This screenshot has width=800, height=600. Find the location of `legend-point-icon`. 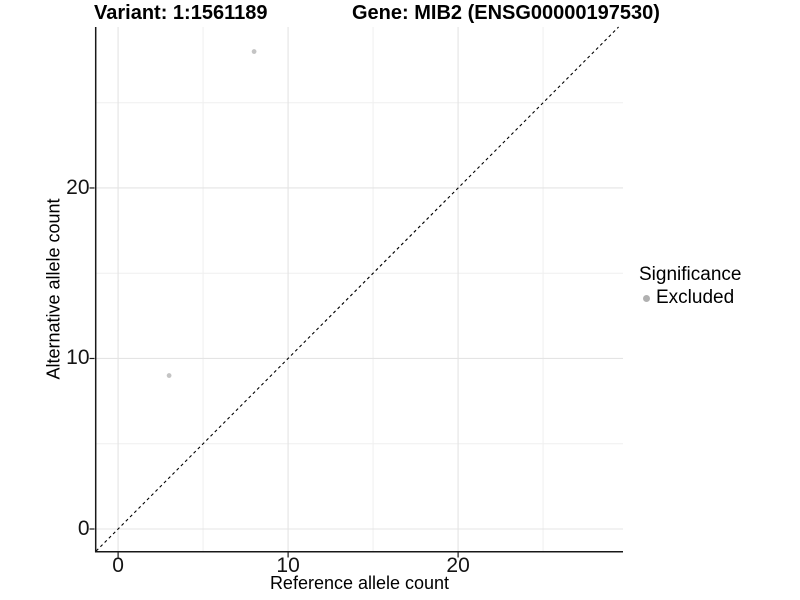

legend-point-icon is located at coordinates (646, 298).